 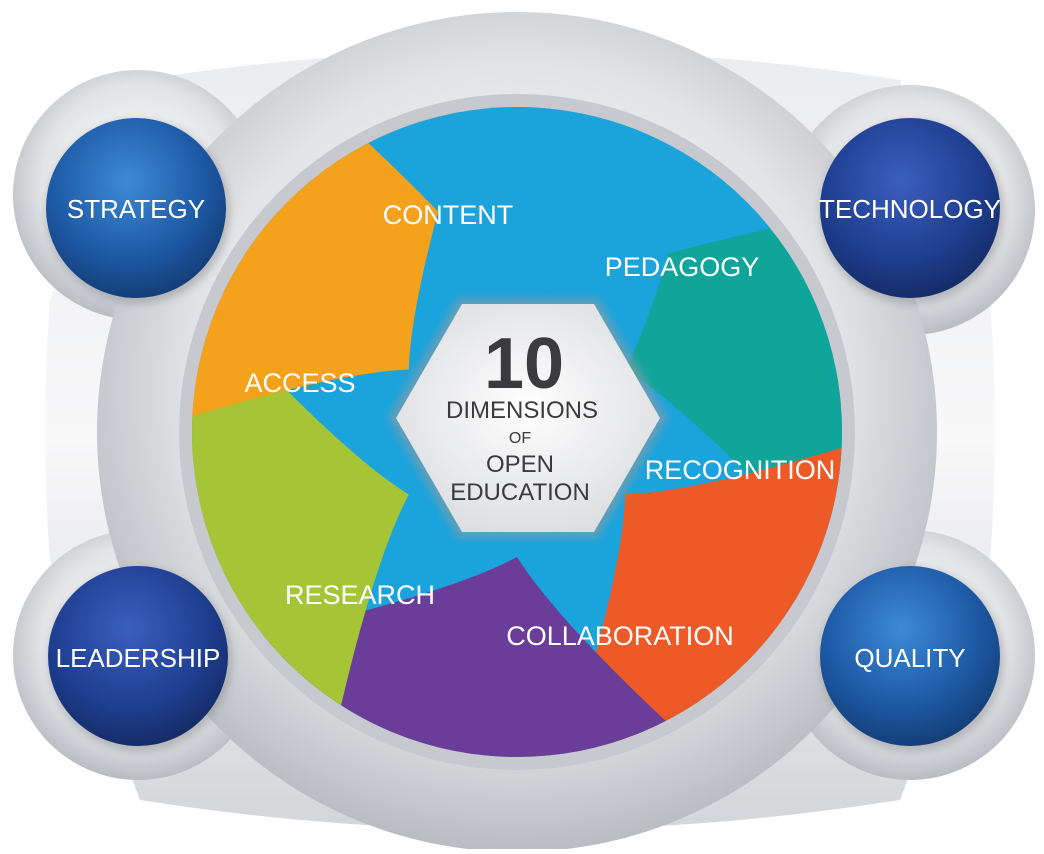 I want to click on label-pedagogy: PEDAGOGY, so click(x=682, y=267).